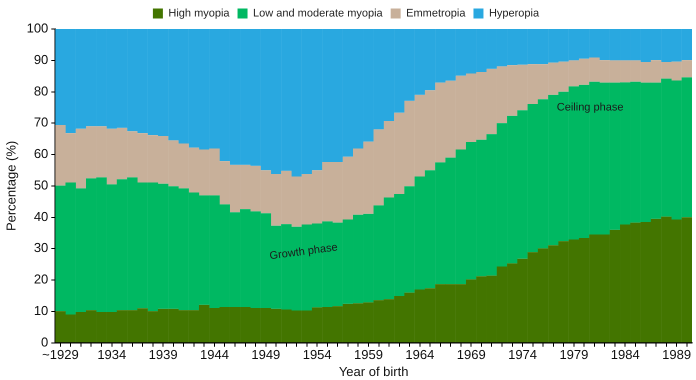  What do you see at coordinates (436, 14) in the screenshot?
I see `legend-label: Emmetropia` at bounding box center [436, 14].